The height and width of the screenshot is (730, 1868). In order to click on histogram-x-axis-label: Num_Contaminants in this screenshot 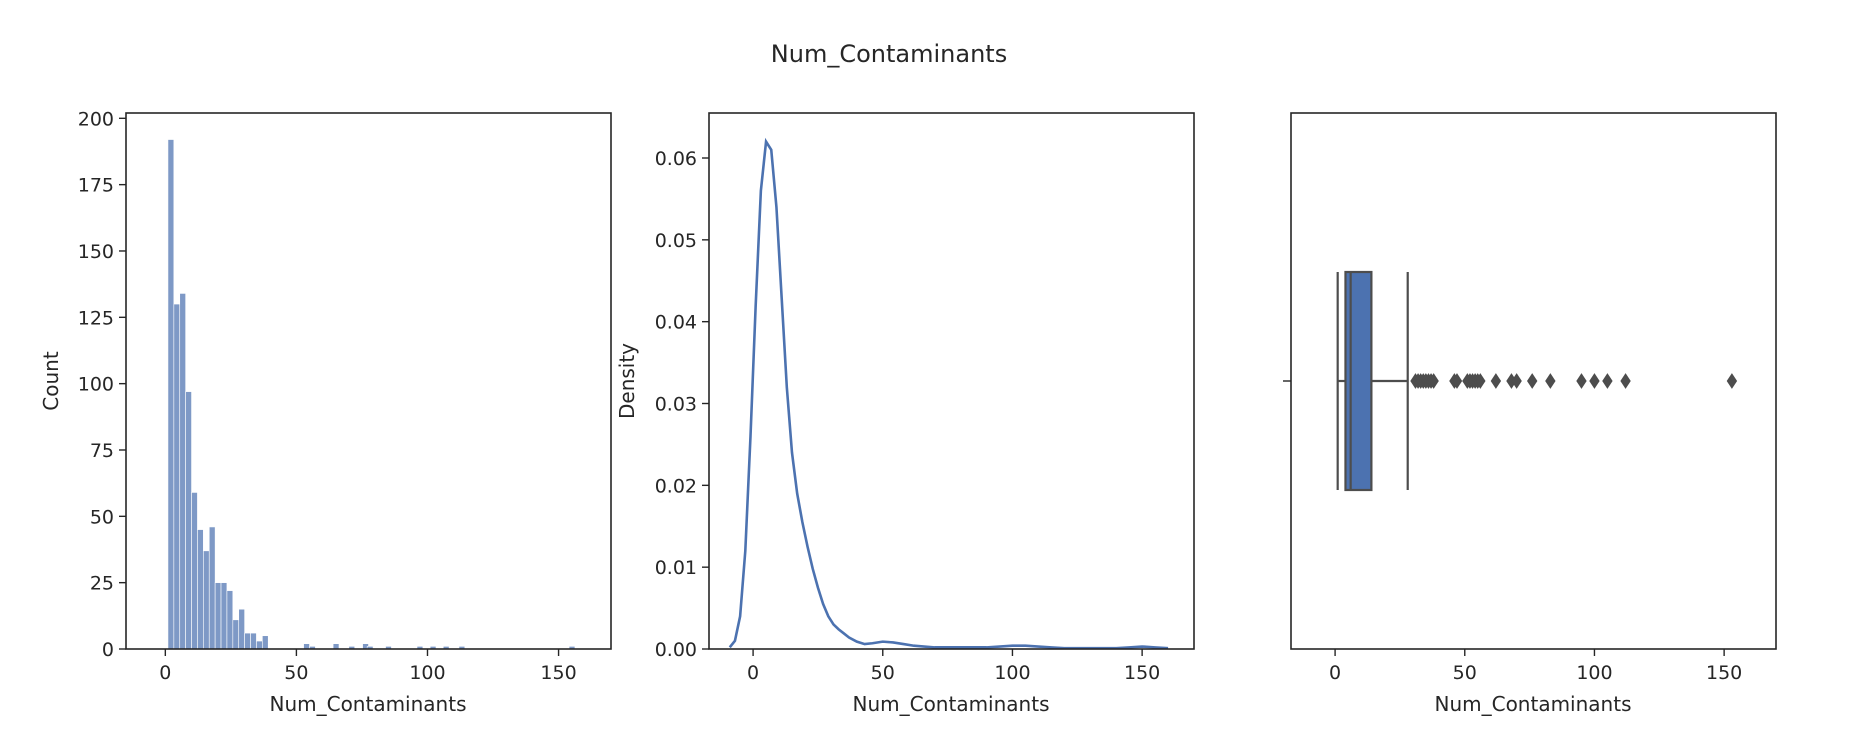, I will do `click(367, 704)`.